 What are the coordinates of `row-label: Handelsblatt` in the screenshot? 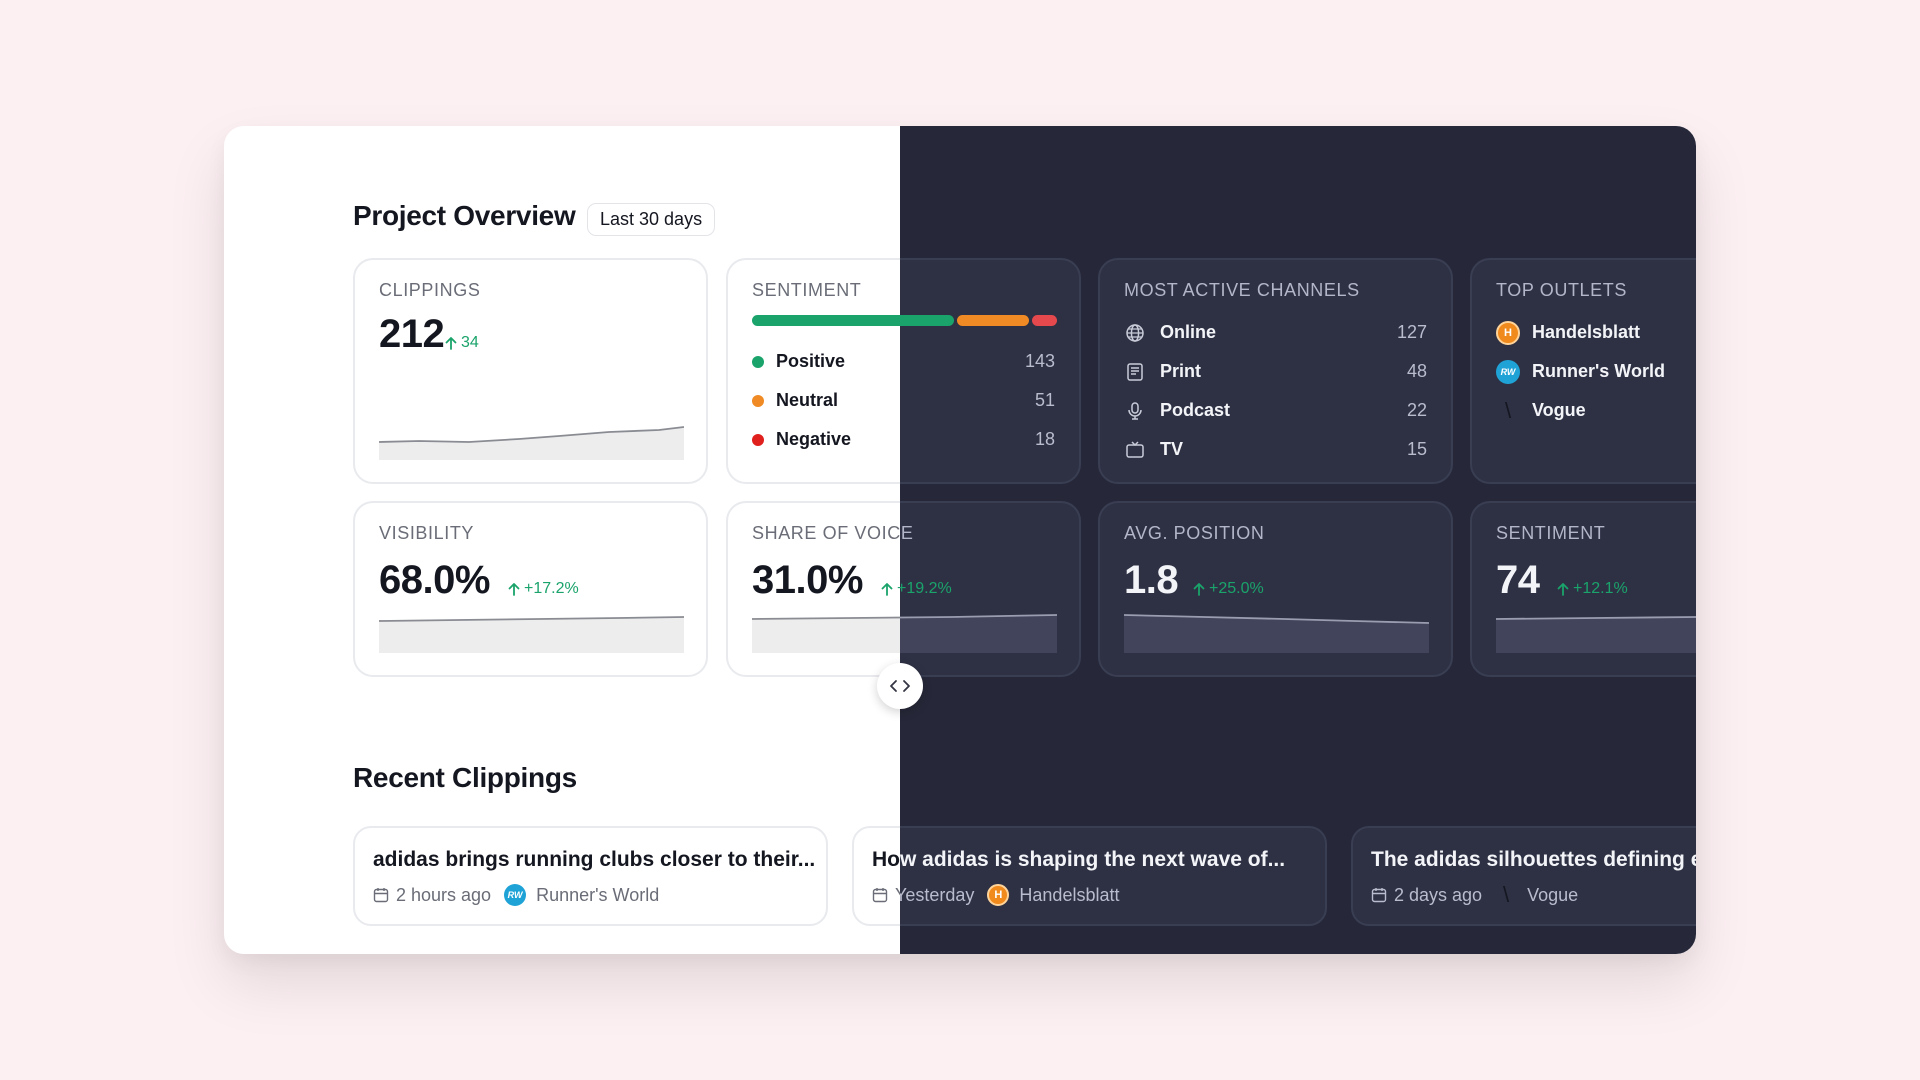 It's located at (1586, 332).